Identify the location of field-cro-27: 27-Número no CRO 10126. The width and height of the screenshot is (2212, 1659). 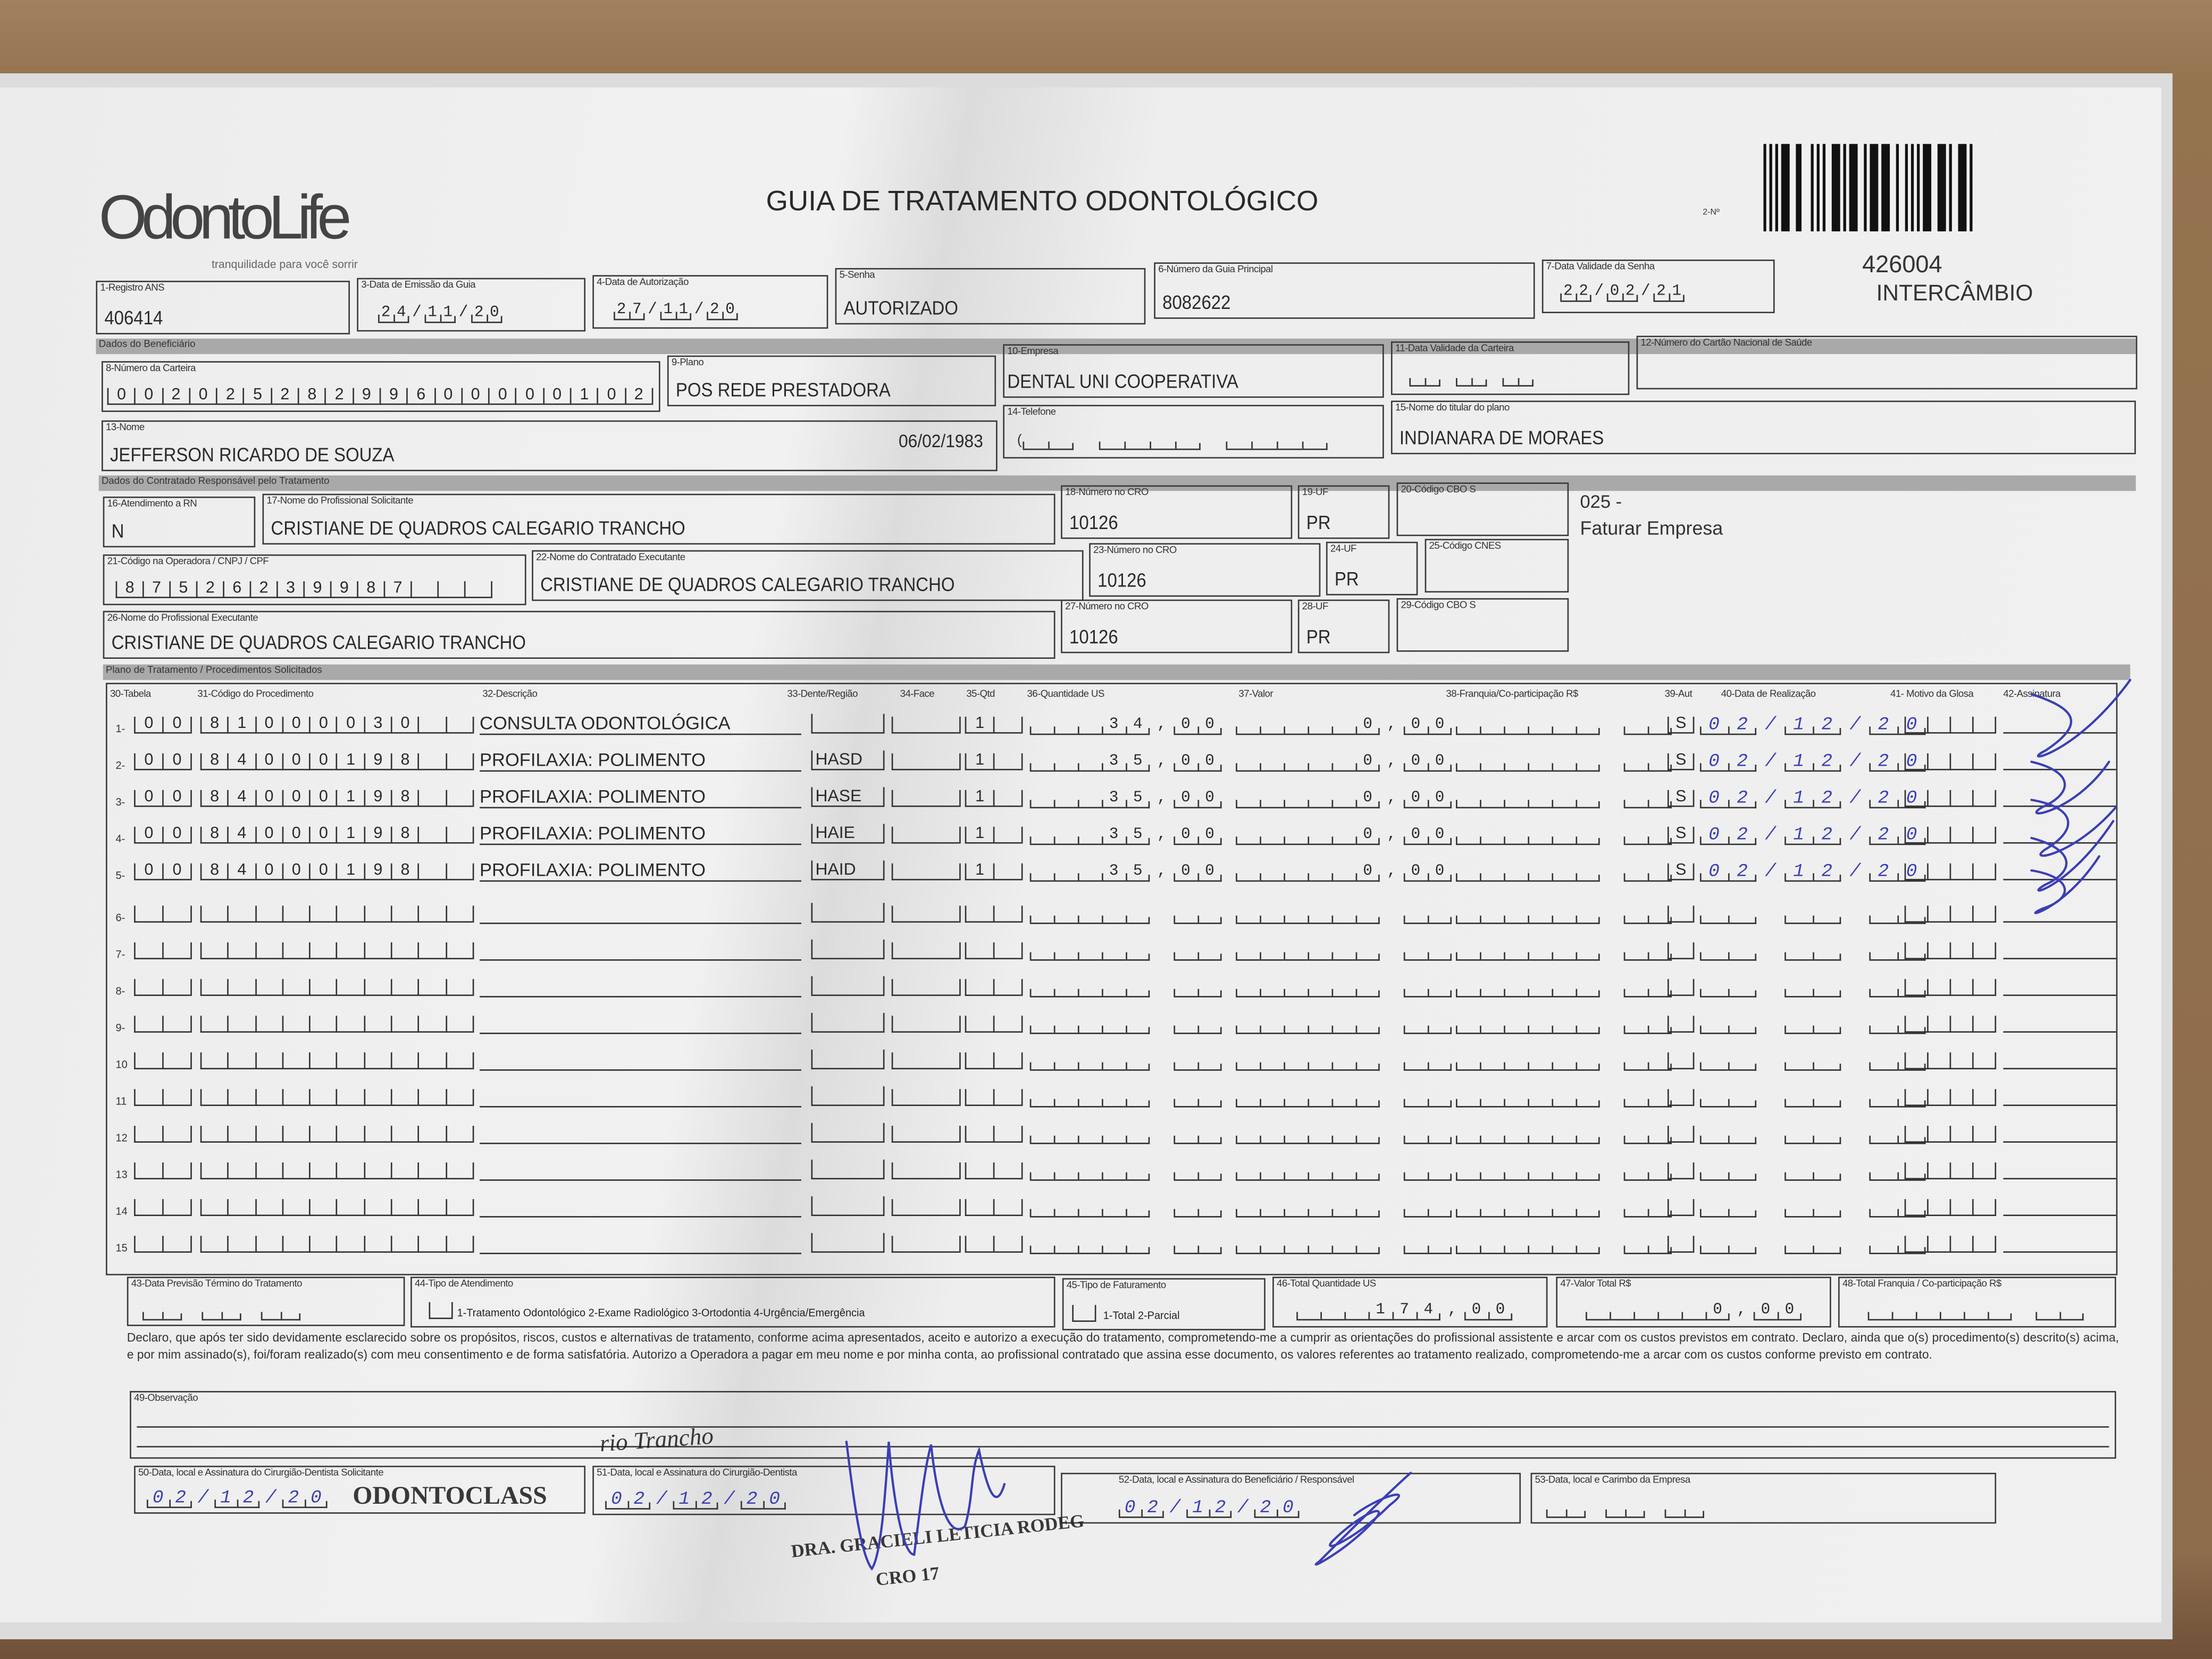
(1177, 626).